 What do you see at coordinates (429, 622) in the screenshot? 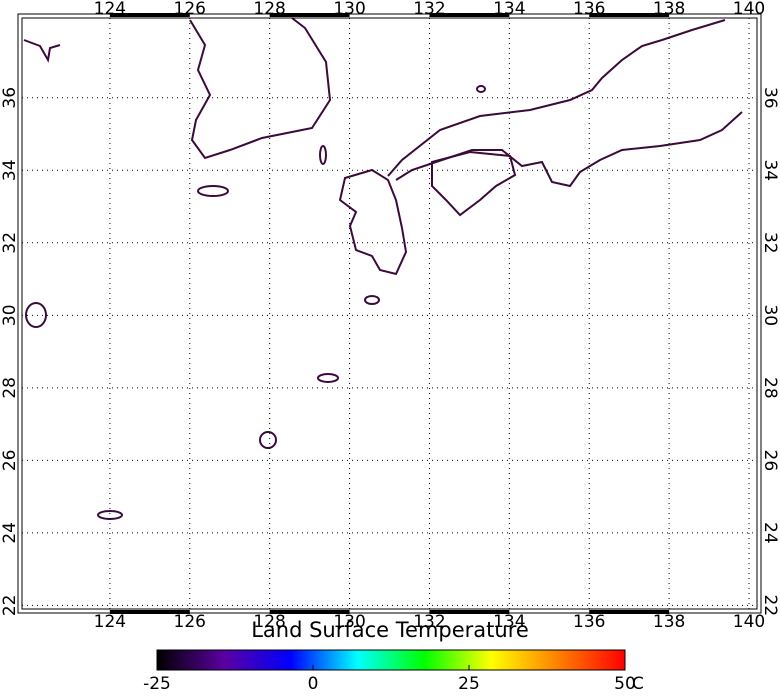
I see `lon-label-bottom: 132` at bounding box center [429, 622].